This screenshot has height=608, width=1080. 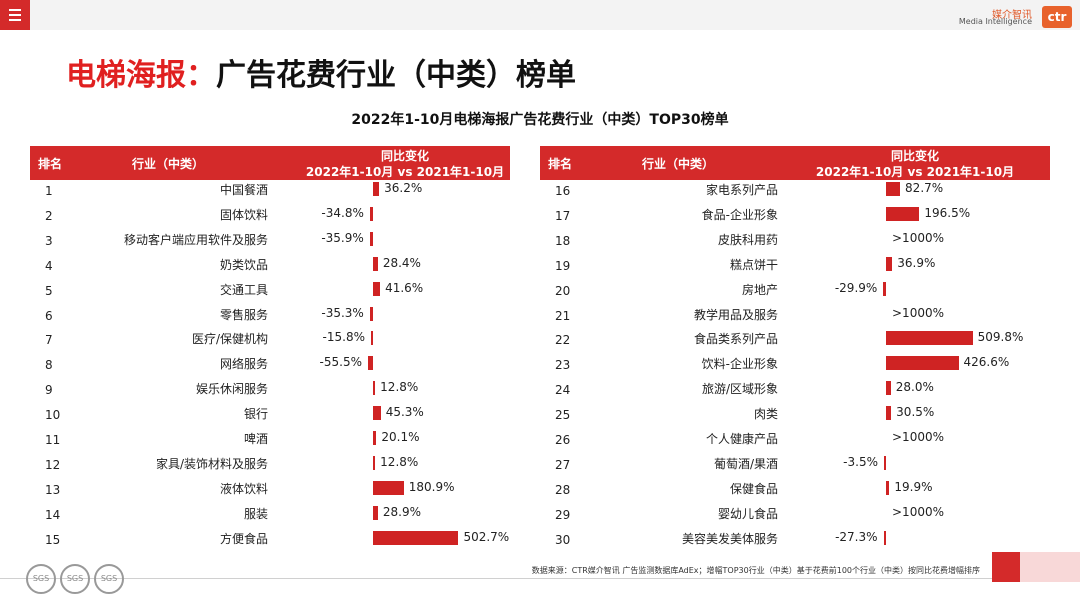 I want to click on row-rank: 23, so click(x=563, y=365).